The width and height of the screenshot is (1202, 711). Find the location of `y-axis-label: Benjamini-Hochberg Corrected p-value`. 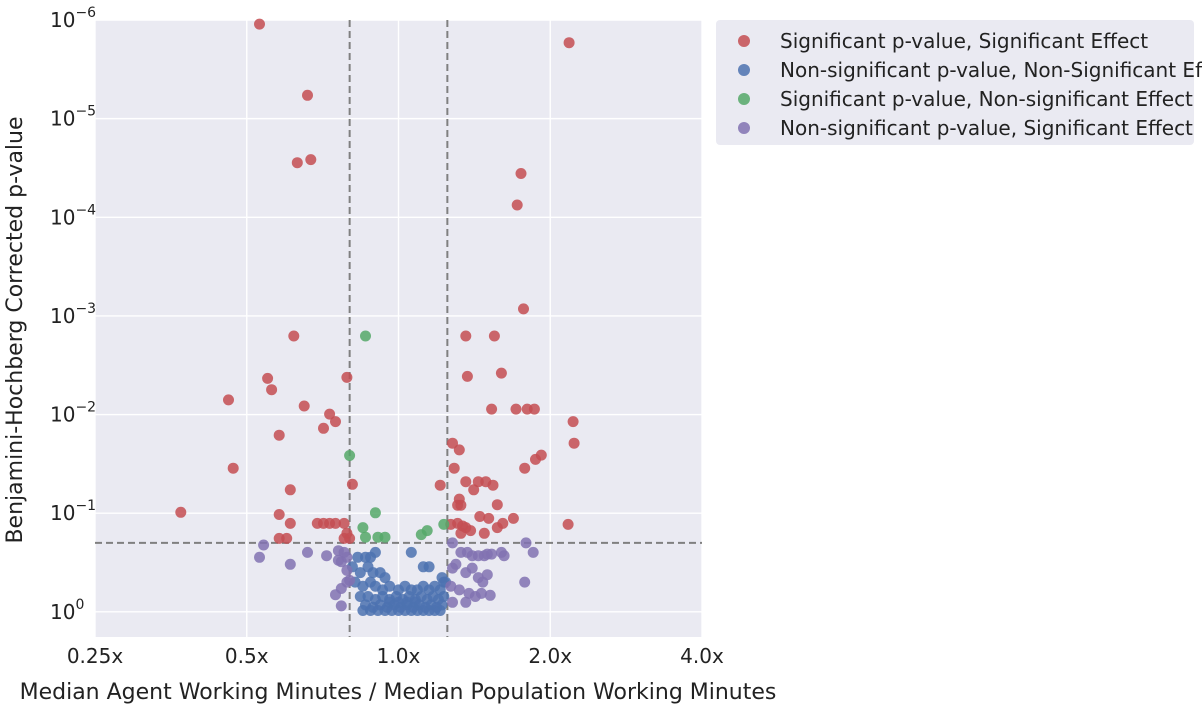

y-axis-label: Benjamini-Hochberg Corrected p-value is located at coordinates (15, 329).